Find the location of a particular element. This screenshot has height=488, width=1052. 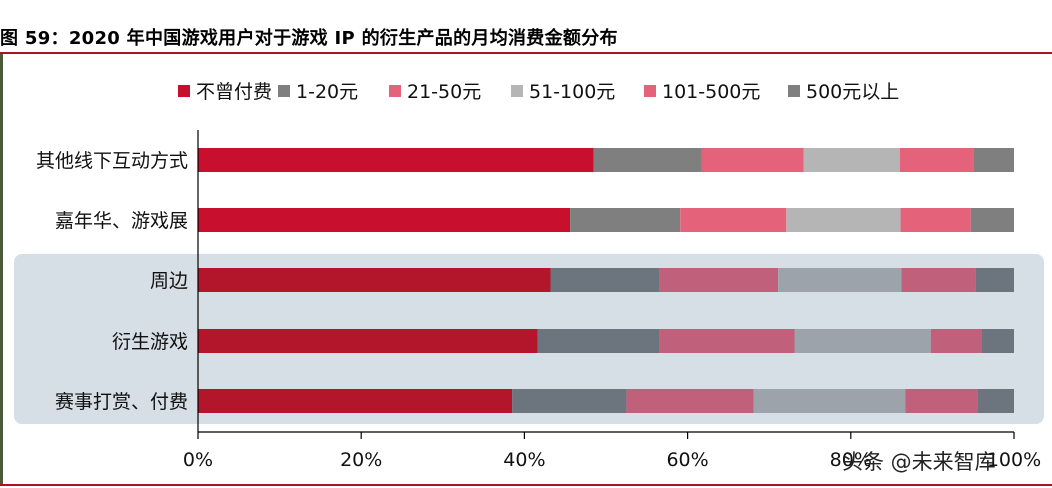

x-tick-label: 60% is located at coordinates (687, 460).